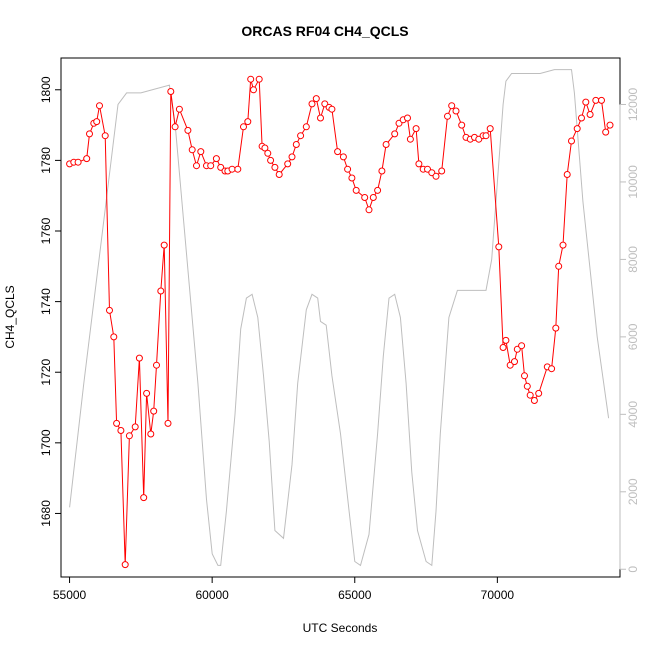 This screenshot has width=650, height=650. Describe the element at coordinates (10, 316) in the screenshot. I see `y-axis-label: CH4_QCLS` at that location.